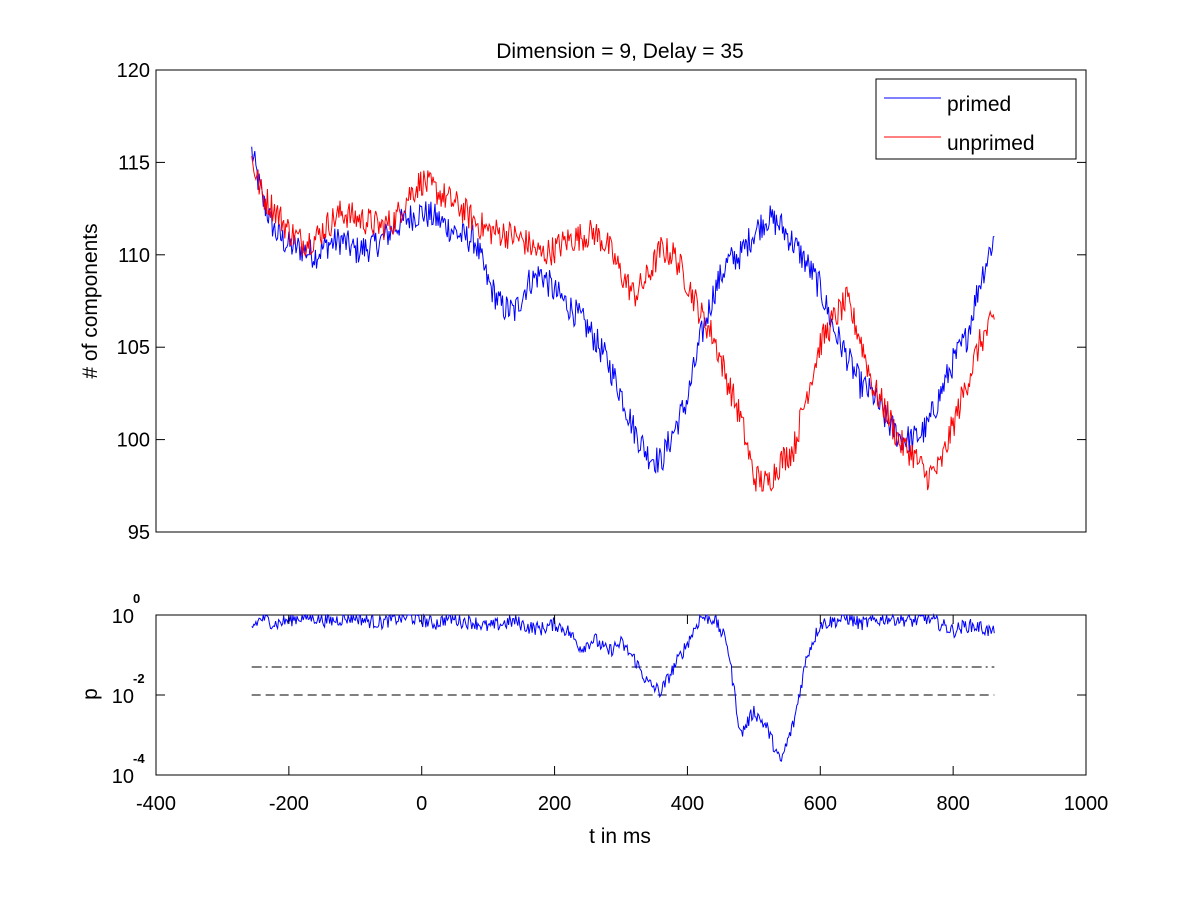  I want to click on x-axis-label: t in ms, so click(620, 836).